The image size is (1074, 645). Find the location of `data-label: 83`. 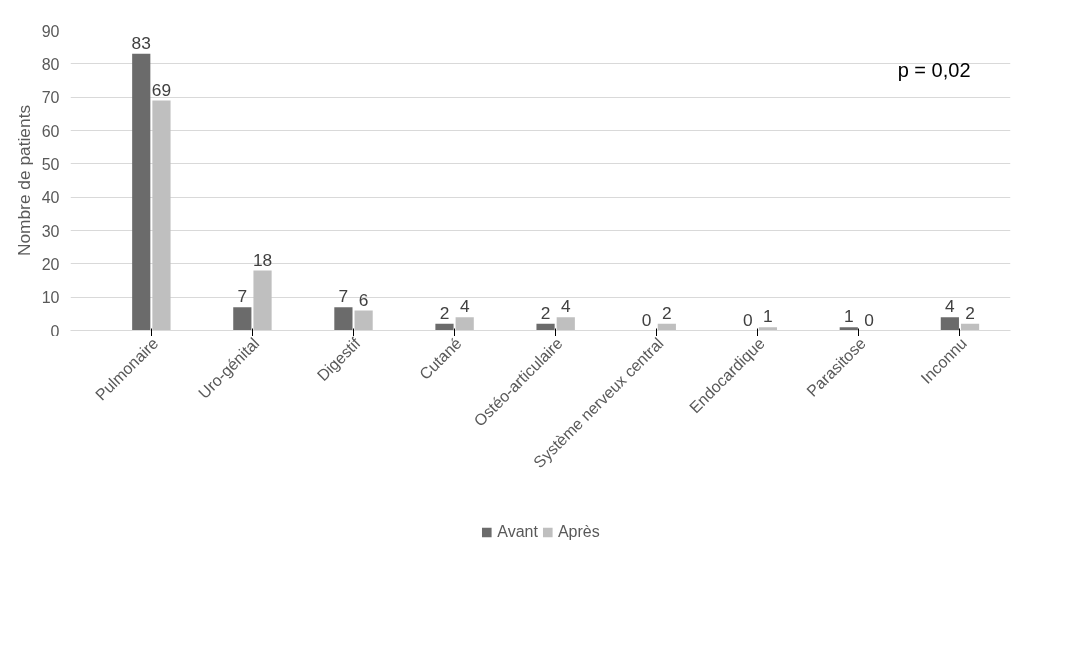

data-label: 83 is located at coordinates (141, 42).